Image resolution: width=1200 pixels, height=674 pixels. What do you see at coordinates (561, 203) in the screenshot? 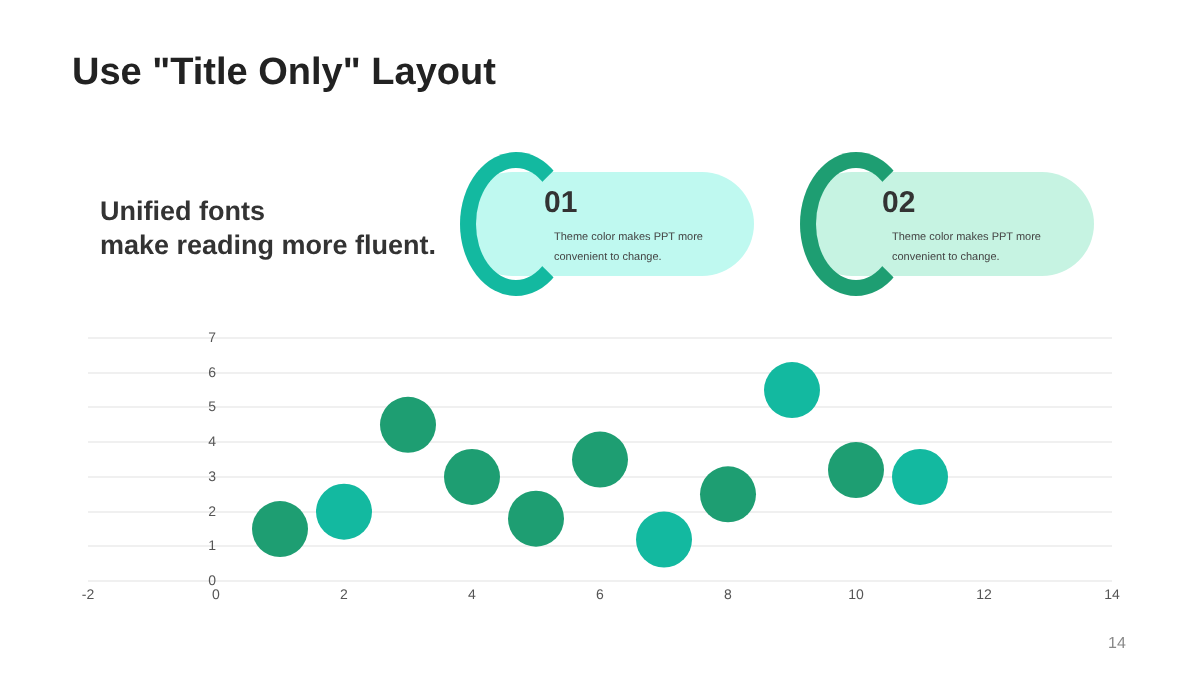
I see `text: 01` at bounding box center [561, 203].